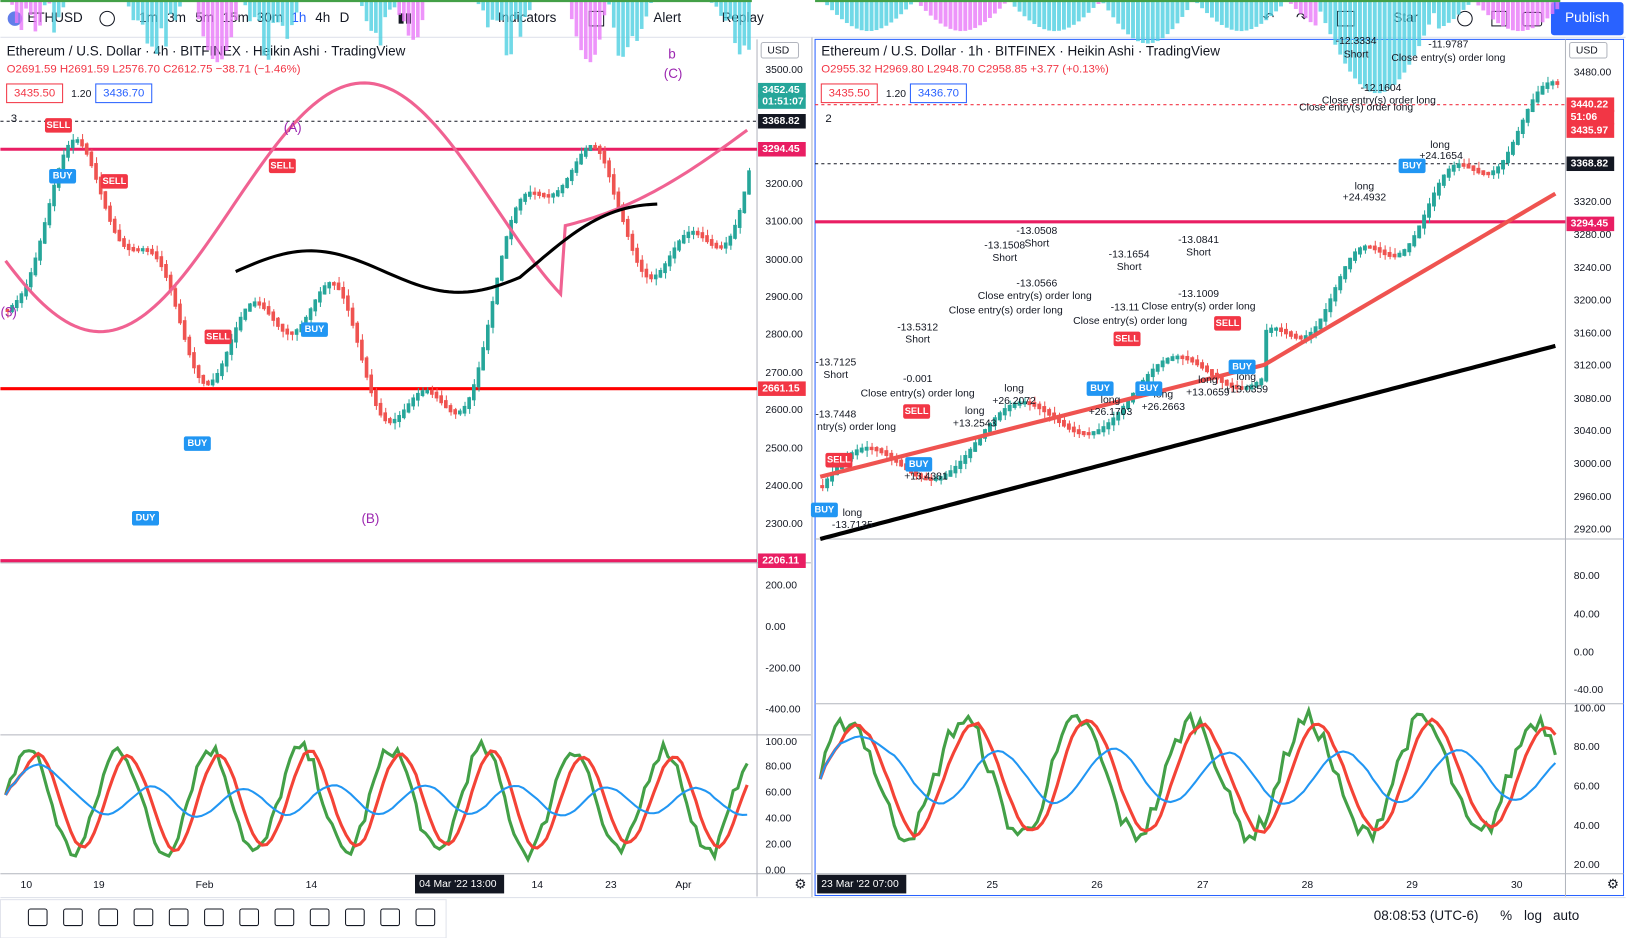 Image resolution: width=1626 pixels, height=938 pixels. I want to click on trade-annotation: +26.2663, so click(1164, 407).